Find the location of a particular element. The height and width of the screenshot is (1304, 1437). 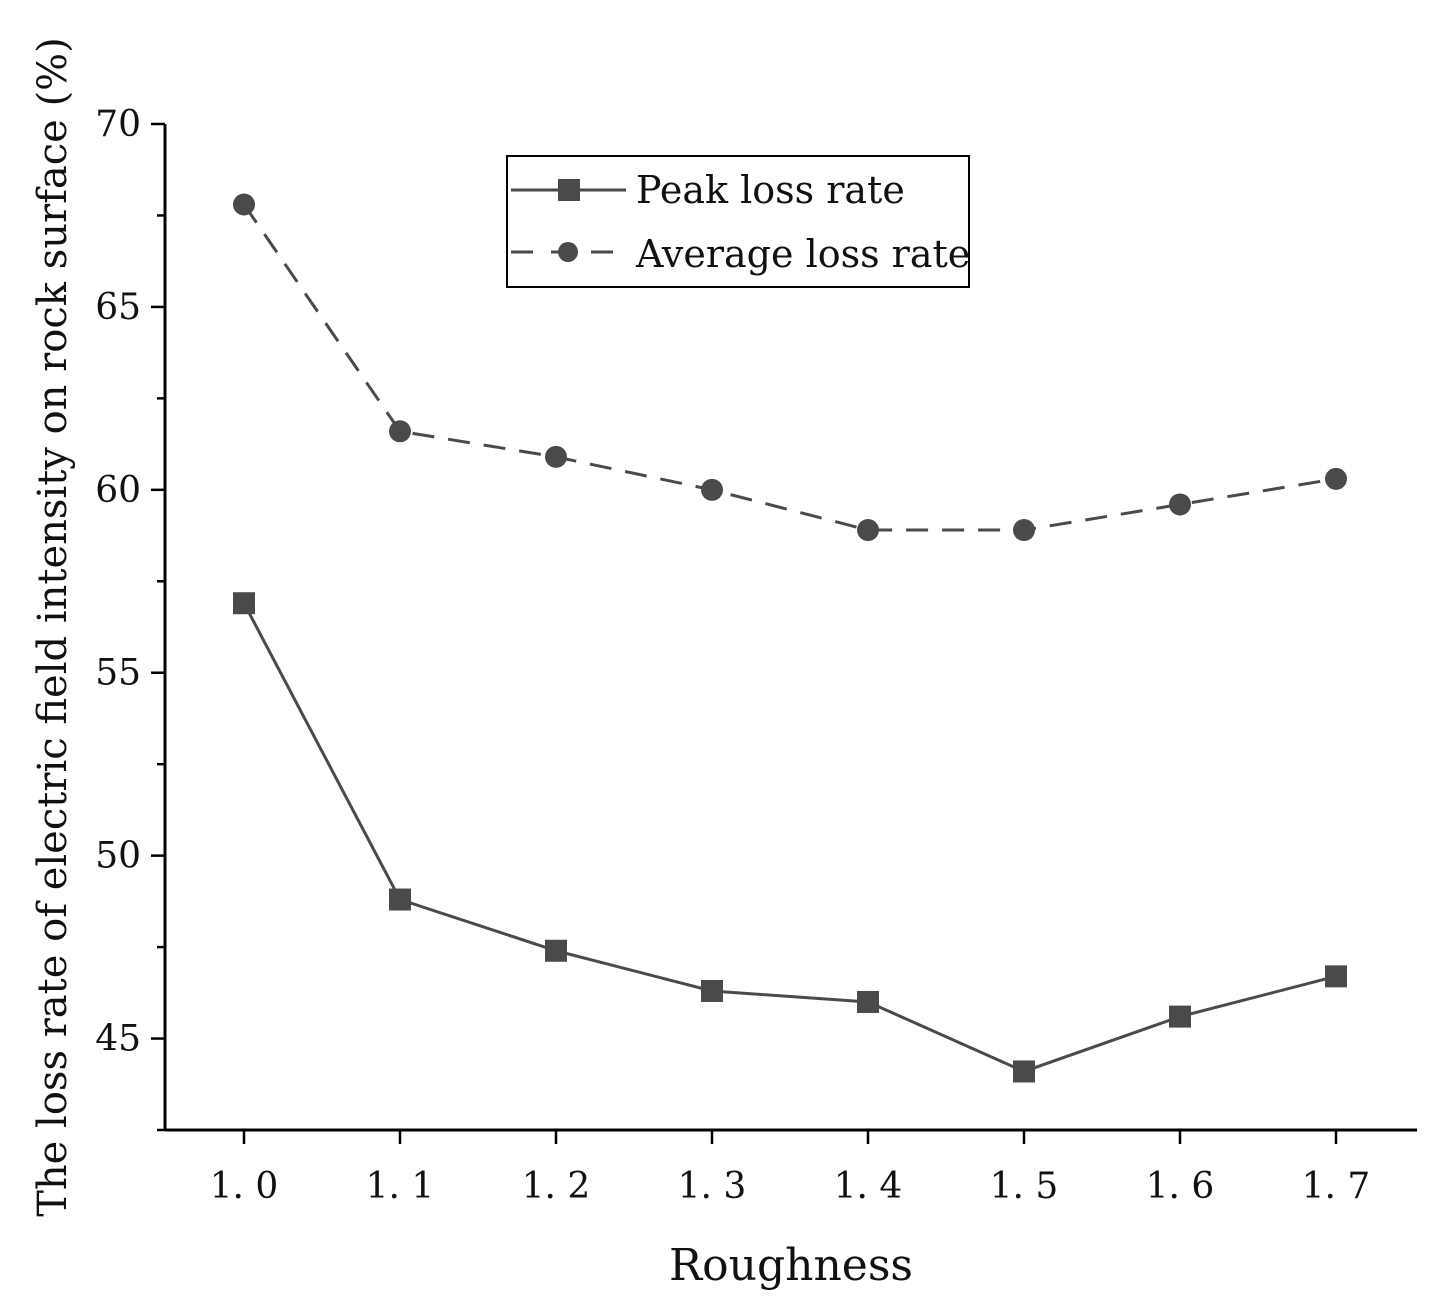

legend-avg-marker is located at coordinates (568, 252).